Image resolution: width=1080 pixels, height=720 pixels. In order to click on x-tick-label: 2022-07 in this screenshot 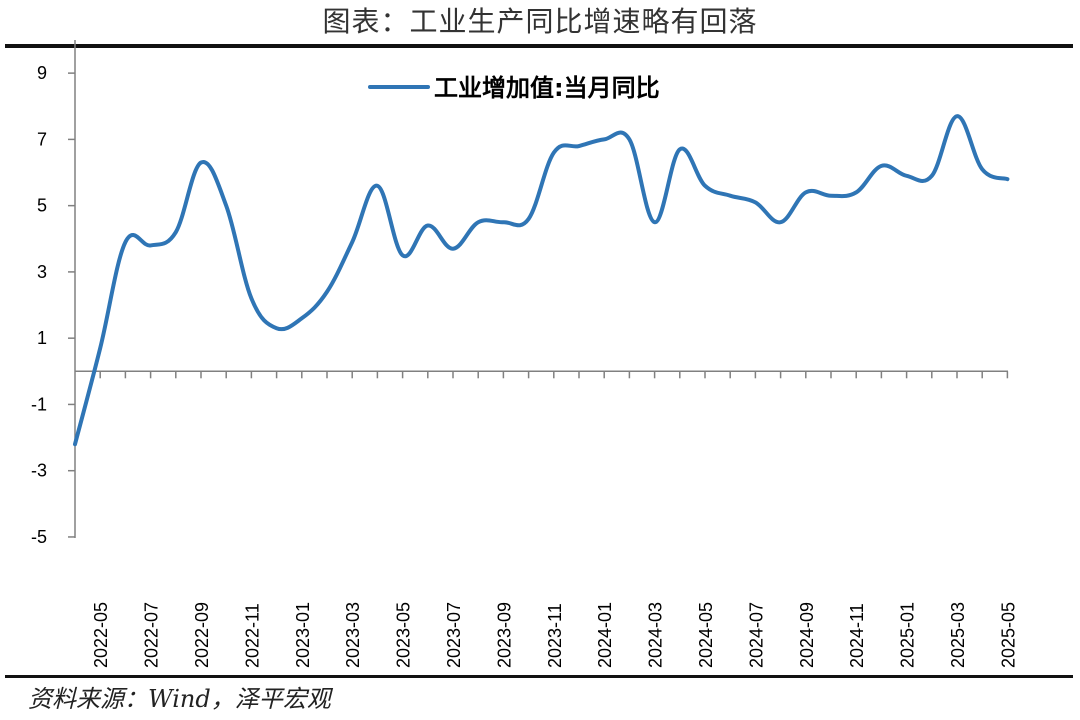, I will do `click(152, 635)`.